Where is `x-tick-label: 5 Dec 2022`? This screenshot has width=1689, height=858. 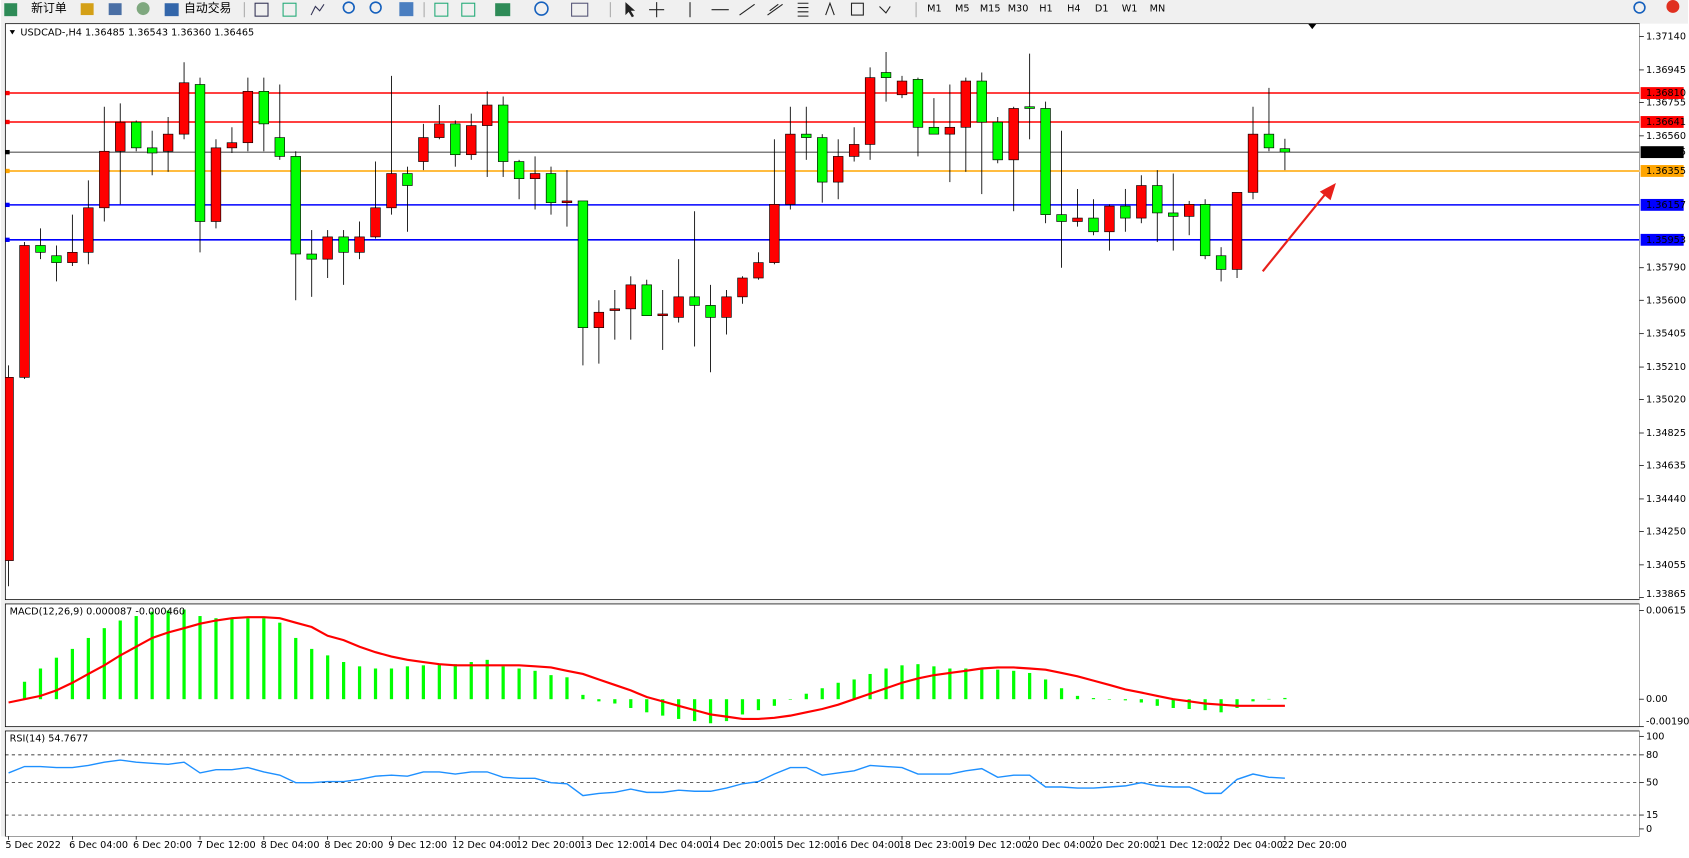
x-tick-label: 5 Dec 2022 is located at coordinates (33, 845).